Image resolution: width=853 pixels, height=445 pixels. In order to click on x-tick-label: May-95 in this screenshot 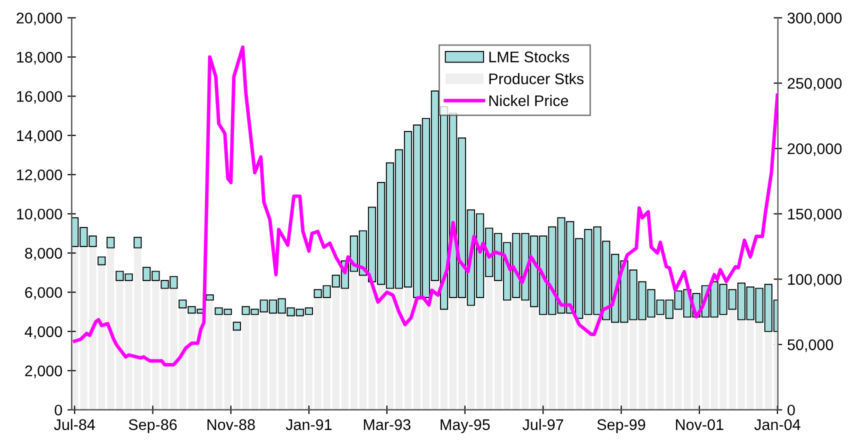, I will do `click(465, 426)`.